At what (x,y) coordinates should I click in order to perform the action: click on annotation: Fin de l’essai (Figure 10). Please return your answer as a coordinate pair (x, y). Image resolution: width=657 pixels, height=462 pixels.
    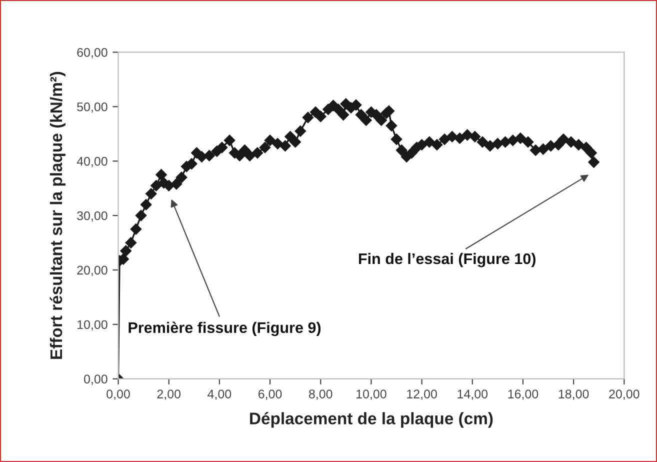
    Looking at the image, I should click on (447, 260).